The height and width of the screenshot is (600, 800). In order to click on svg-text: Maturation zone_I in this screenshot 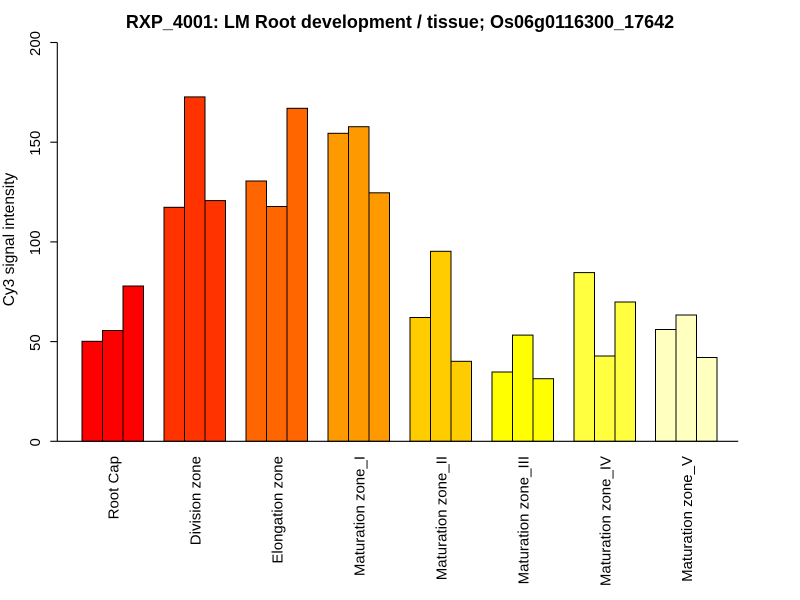, I will do `click(359, 516)`.